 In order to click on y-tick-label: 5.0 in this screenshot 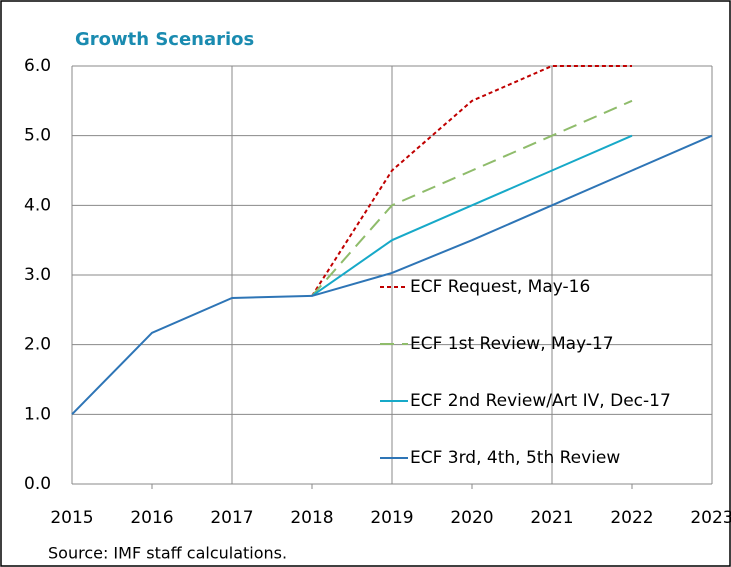, I will do `click(37, 136)`.